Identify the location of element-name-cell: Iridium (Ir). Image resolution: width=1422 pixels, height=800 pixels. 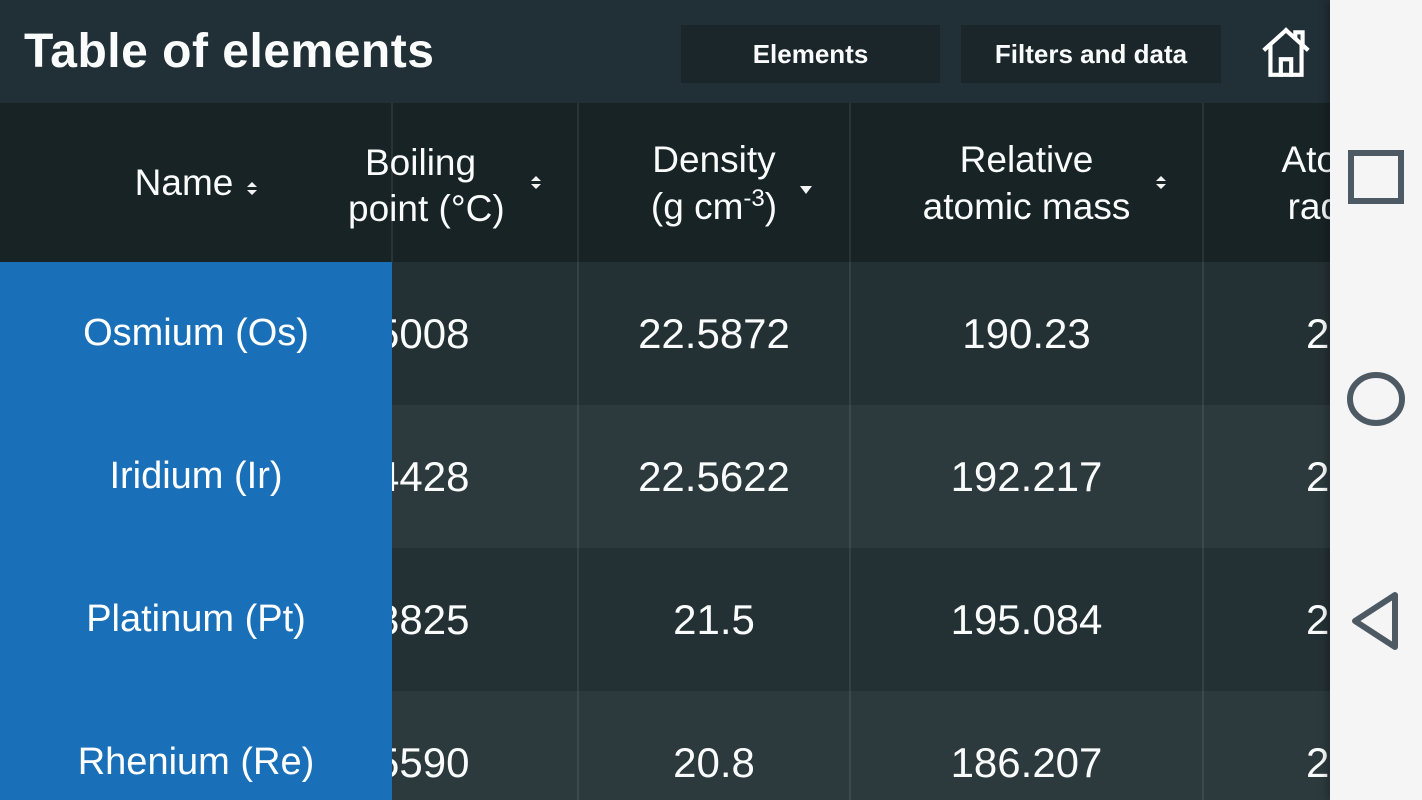
(196, 476).